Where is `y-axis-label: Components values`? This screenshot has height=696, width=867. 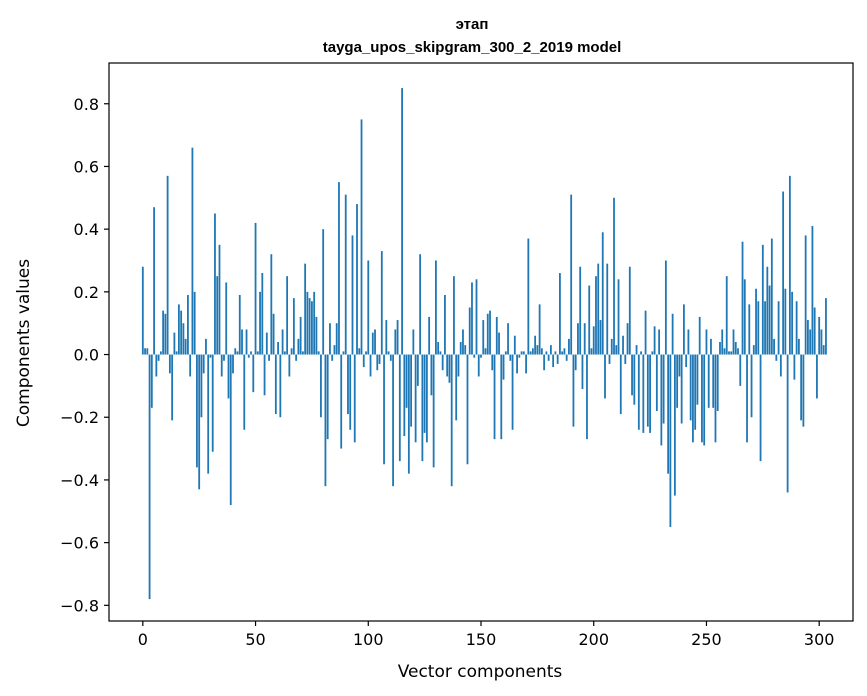
y-axis-label: Components values is located at coordinates (24, 343).